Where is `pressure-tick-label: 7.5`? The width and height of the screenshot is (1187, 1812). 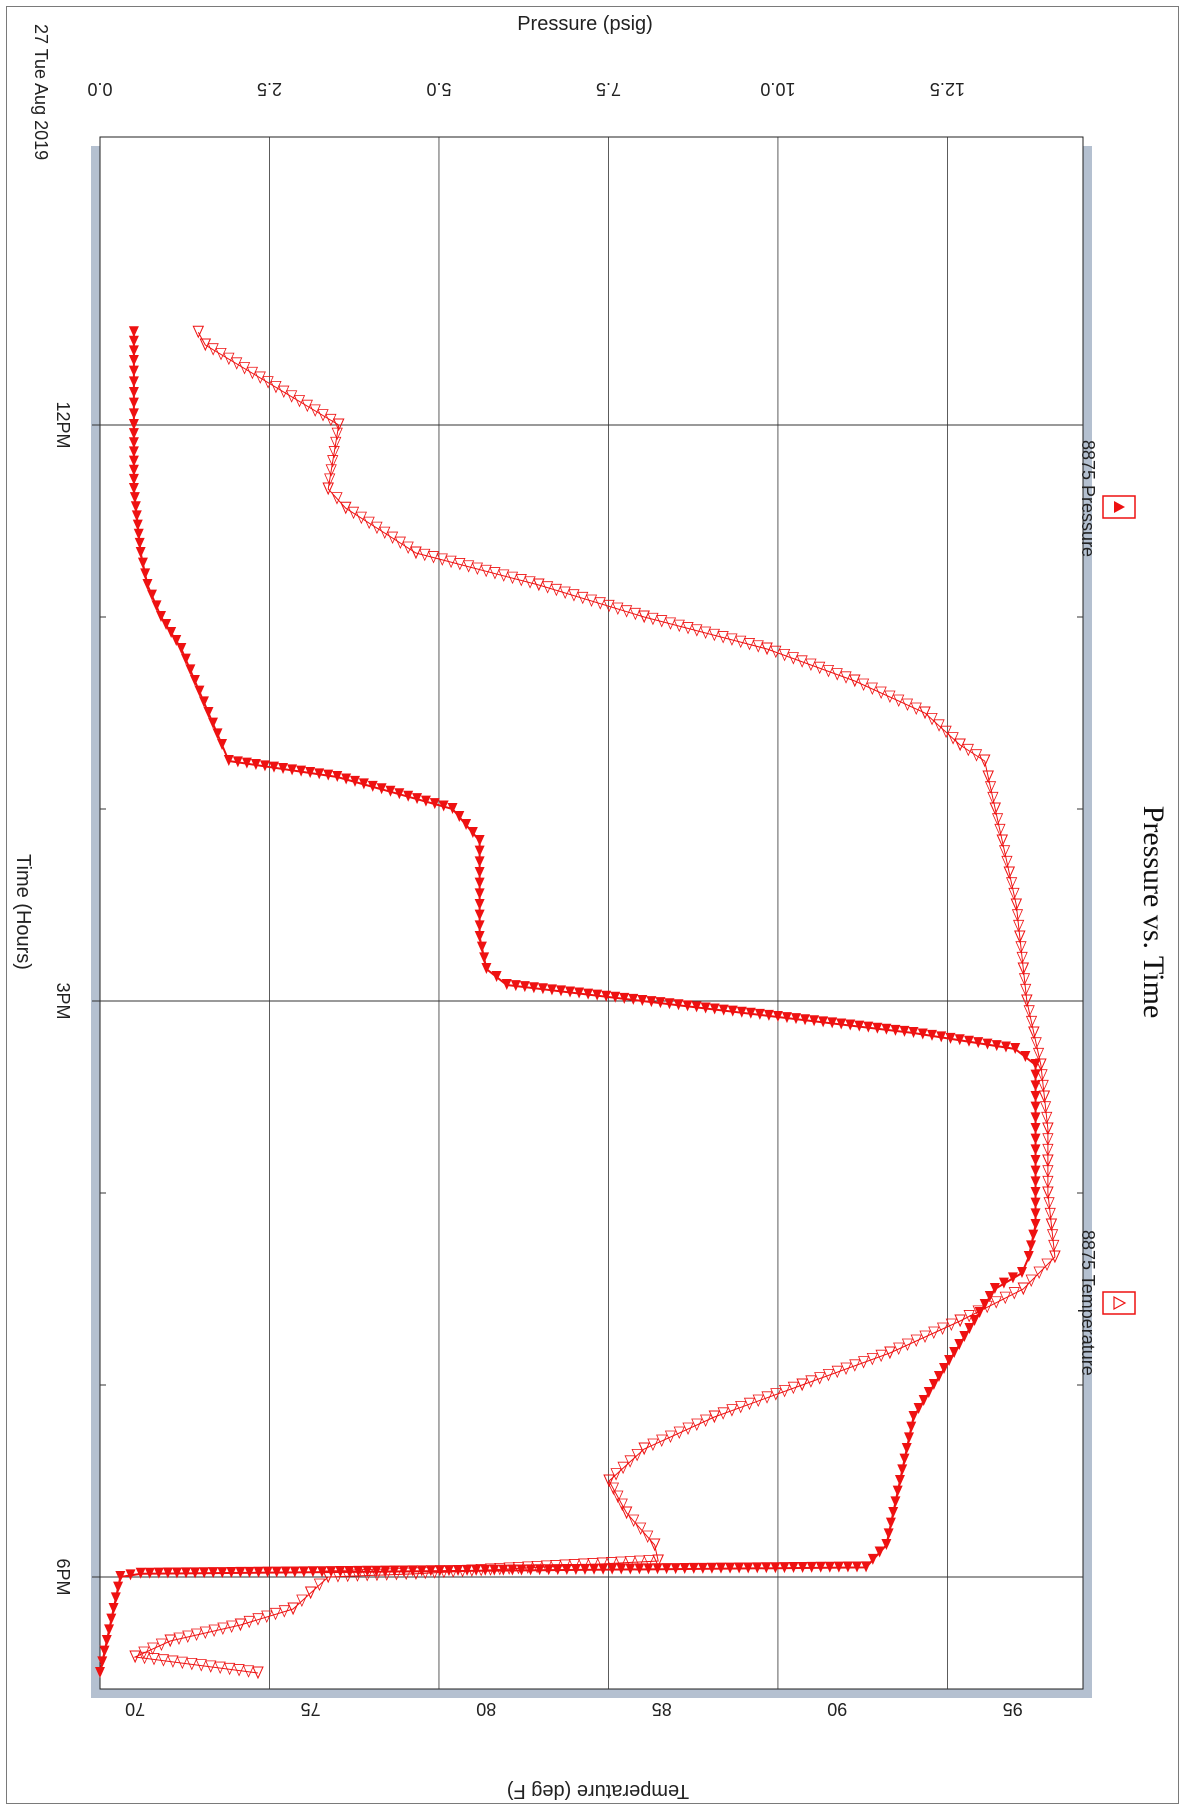 pressure-tick-label: 7.5 is located at coordinates (608, 89).